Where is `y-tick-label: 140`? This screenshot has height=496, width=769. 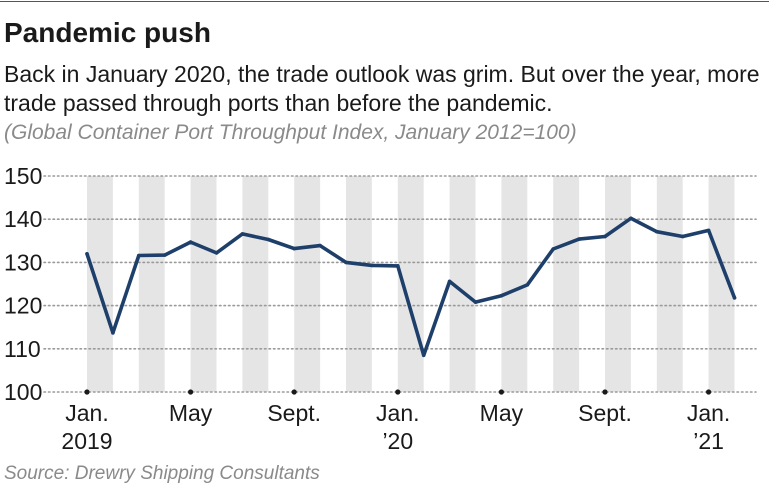
y-tick-label: 140 is located at coordinates (23, 219).